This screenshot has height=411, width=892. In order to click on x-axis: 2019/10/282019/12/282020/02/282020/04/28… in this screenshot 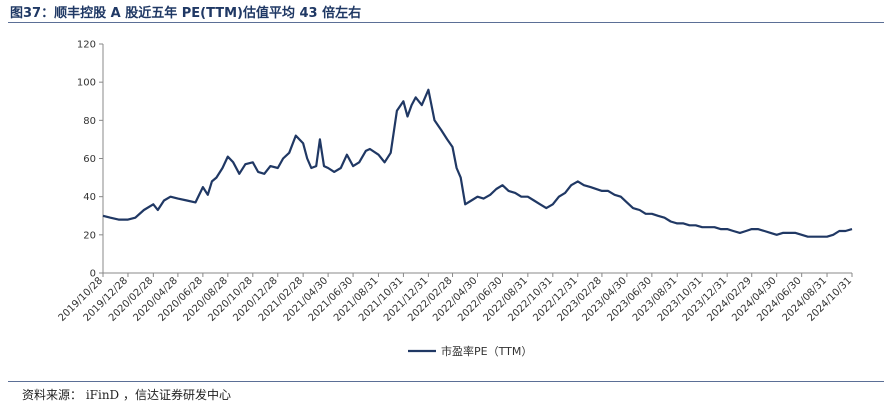, I will do `click(455, 298)`.